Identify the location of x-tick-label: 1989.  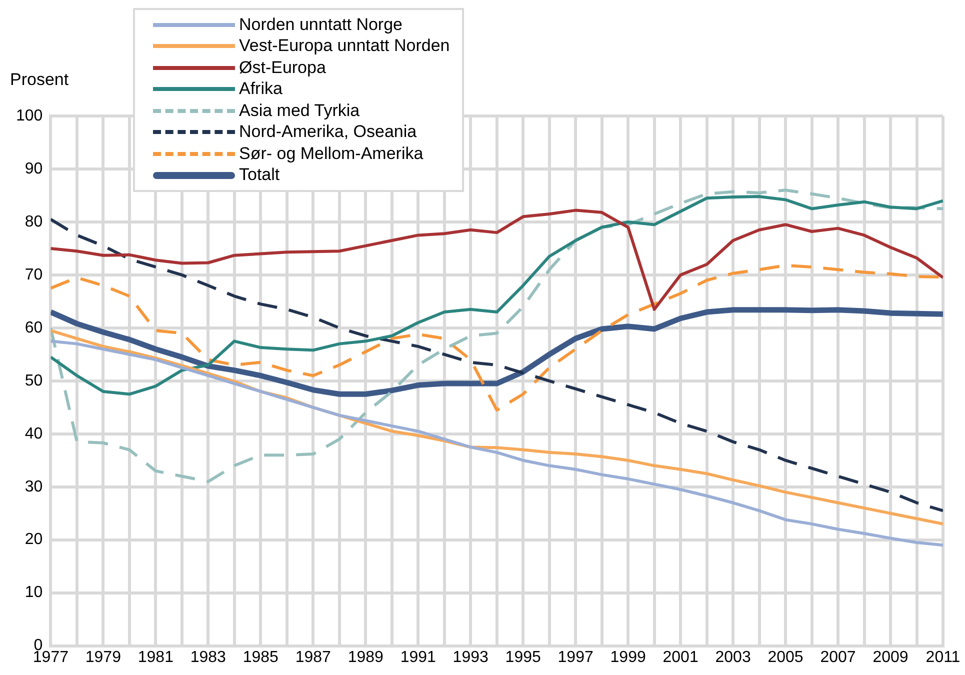
(366, 657).